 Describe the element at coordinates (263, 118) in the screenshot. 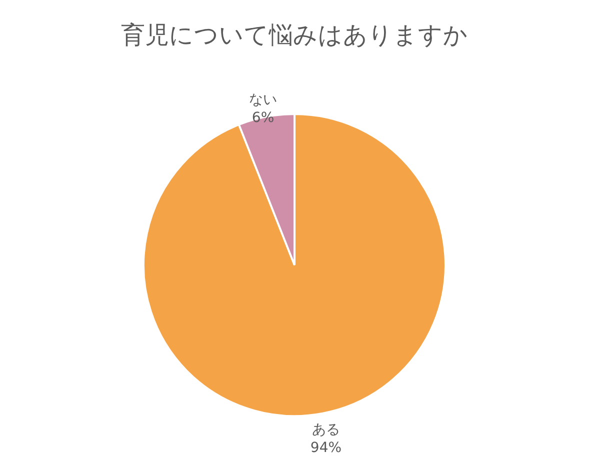

I see `data-label: 6%` at that location.